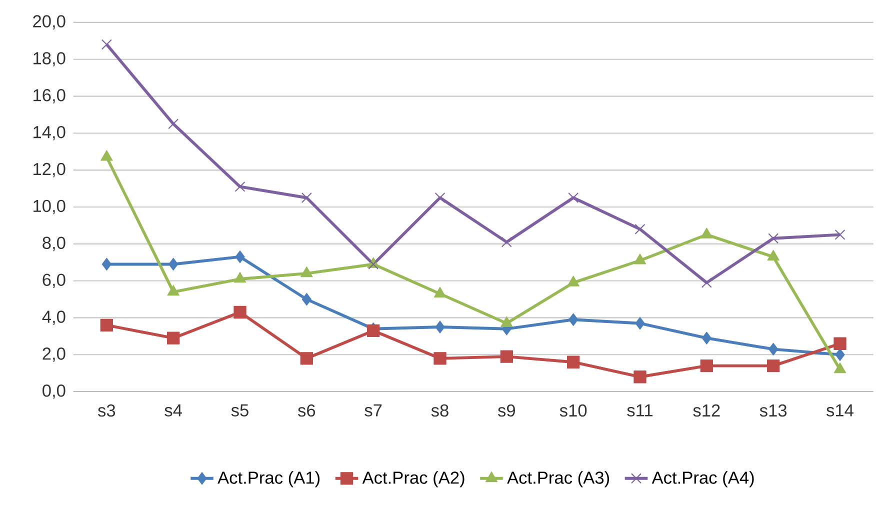 The image size is (876, 513). Describe the element at coordinates (50, 133) in the screenshot. I see `y-tick-label: 14,0` at that location.